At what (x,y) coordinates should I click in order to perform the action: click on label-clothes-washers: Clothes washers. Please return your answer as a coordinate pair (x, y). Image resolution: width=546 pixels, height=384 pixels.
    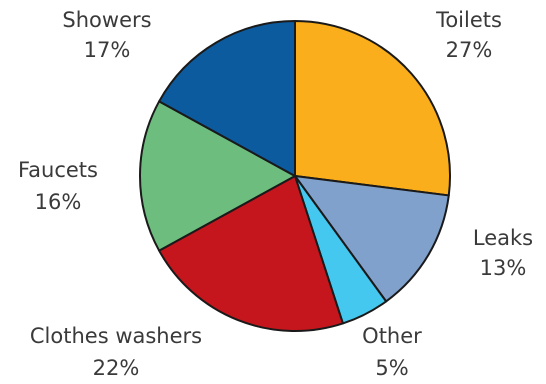
    Looking at the image, I should click on (116, 336).